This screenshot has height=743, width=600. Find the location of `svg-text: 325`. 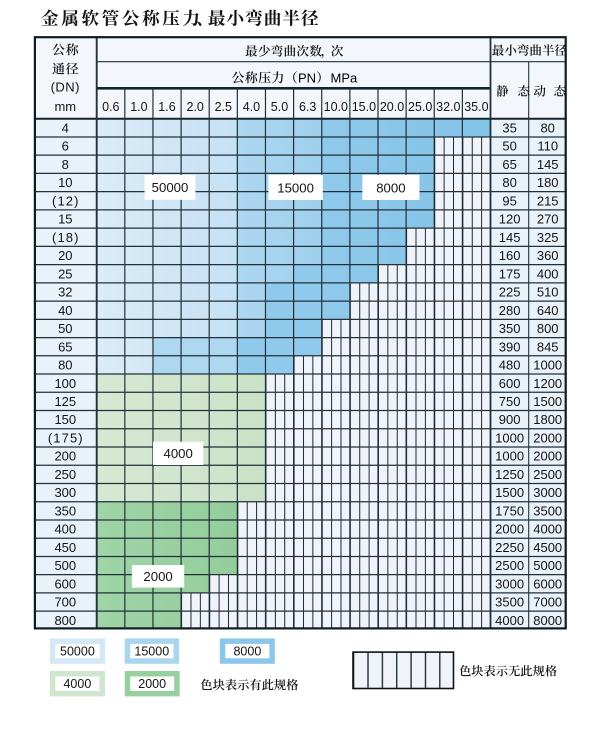

svg-text: 325 is located at coordinates (548, 237).